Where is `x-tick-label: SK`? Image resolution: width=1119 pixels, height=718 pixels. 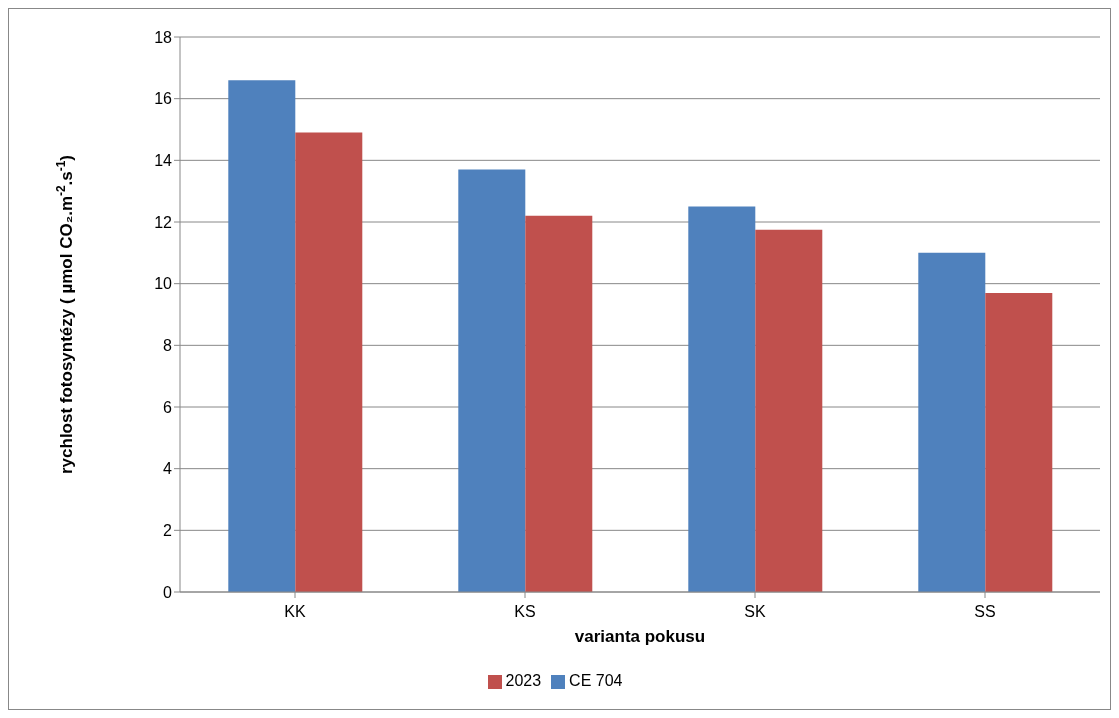
x-tick-label: SK is located at coordinates (755, 612).